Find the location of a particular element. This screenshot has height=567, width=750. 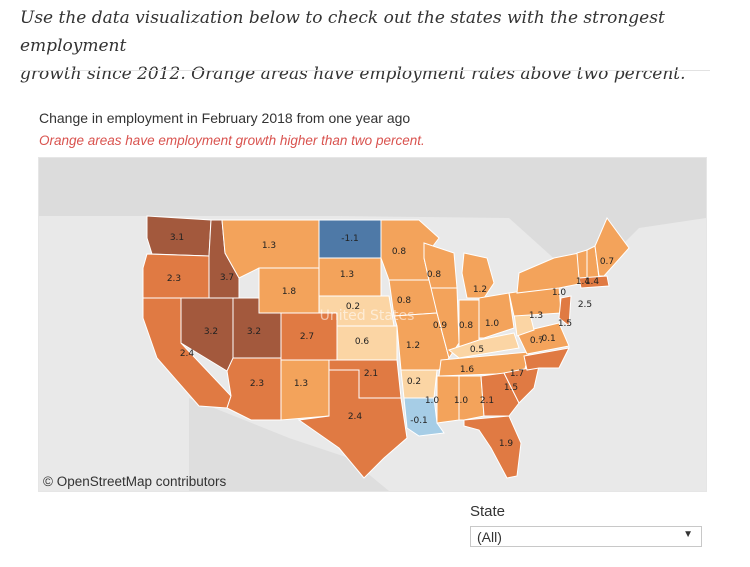

label-ar: 0.2 is located at coordinates (414, 382).